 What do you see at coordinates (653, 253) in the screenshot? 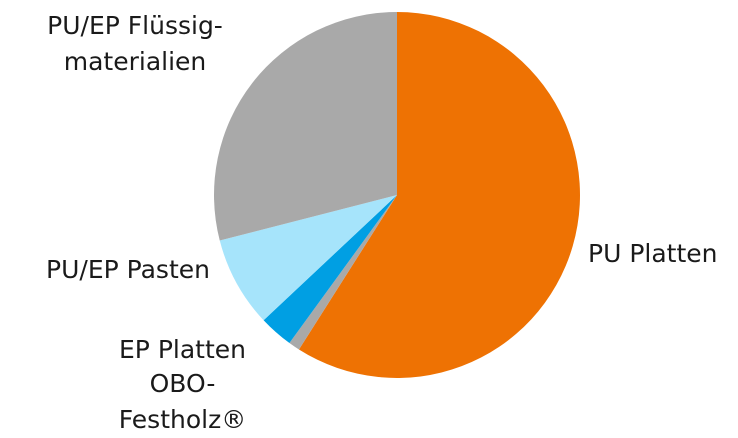
I see `slice-label: PU Platten` at bounding box center [653, 253].